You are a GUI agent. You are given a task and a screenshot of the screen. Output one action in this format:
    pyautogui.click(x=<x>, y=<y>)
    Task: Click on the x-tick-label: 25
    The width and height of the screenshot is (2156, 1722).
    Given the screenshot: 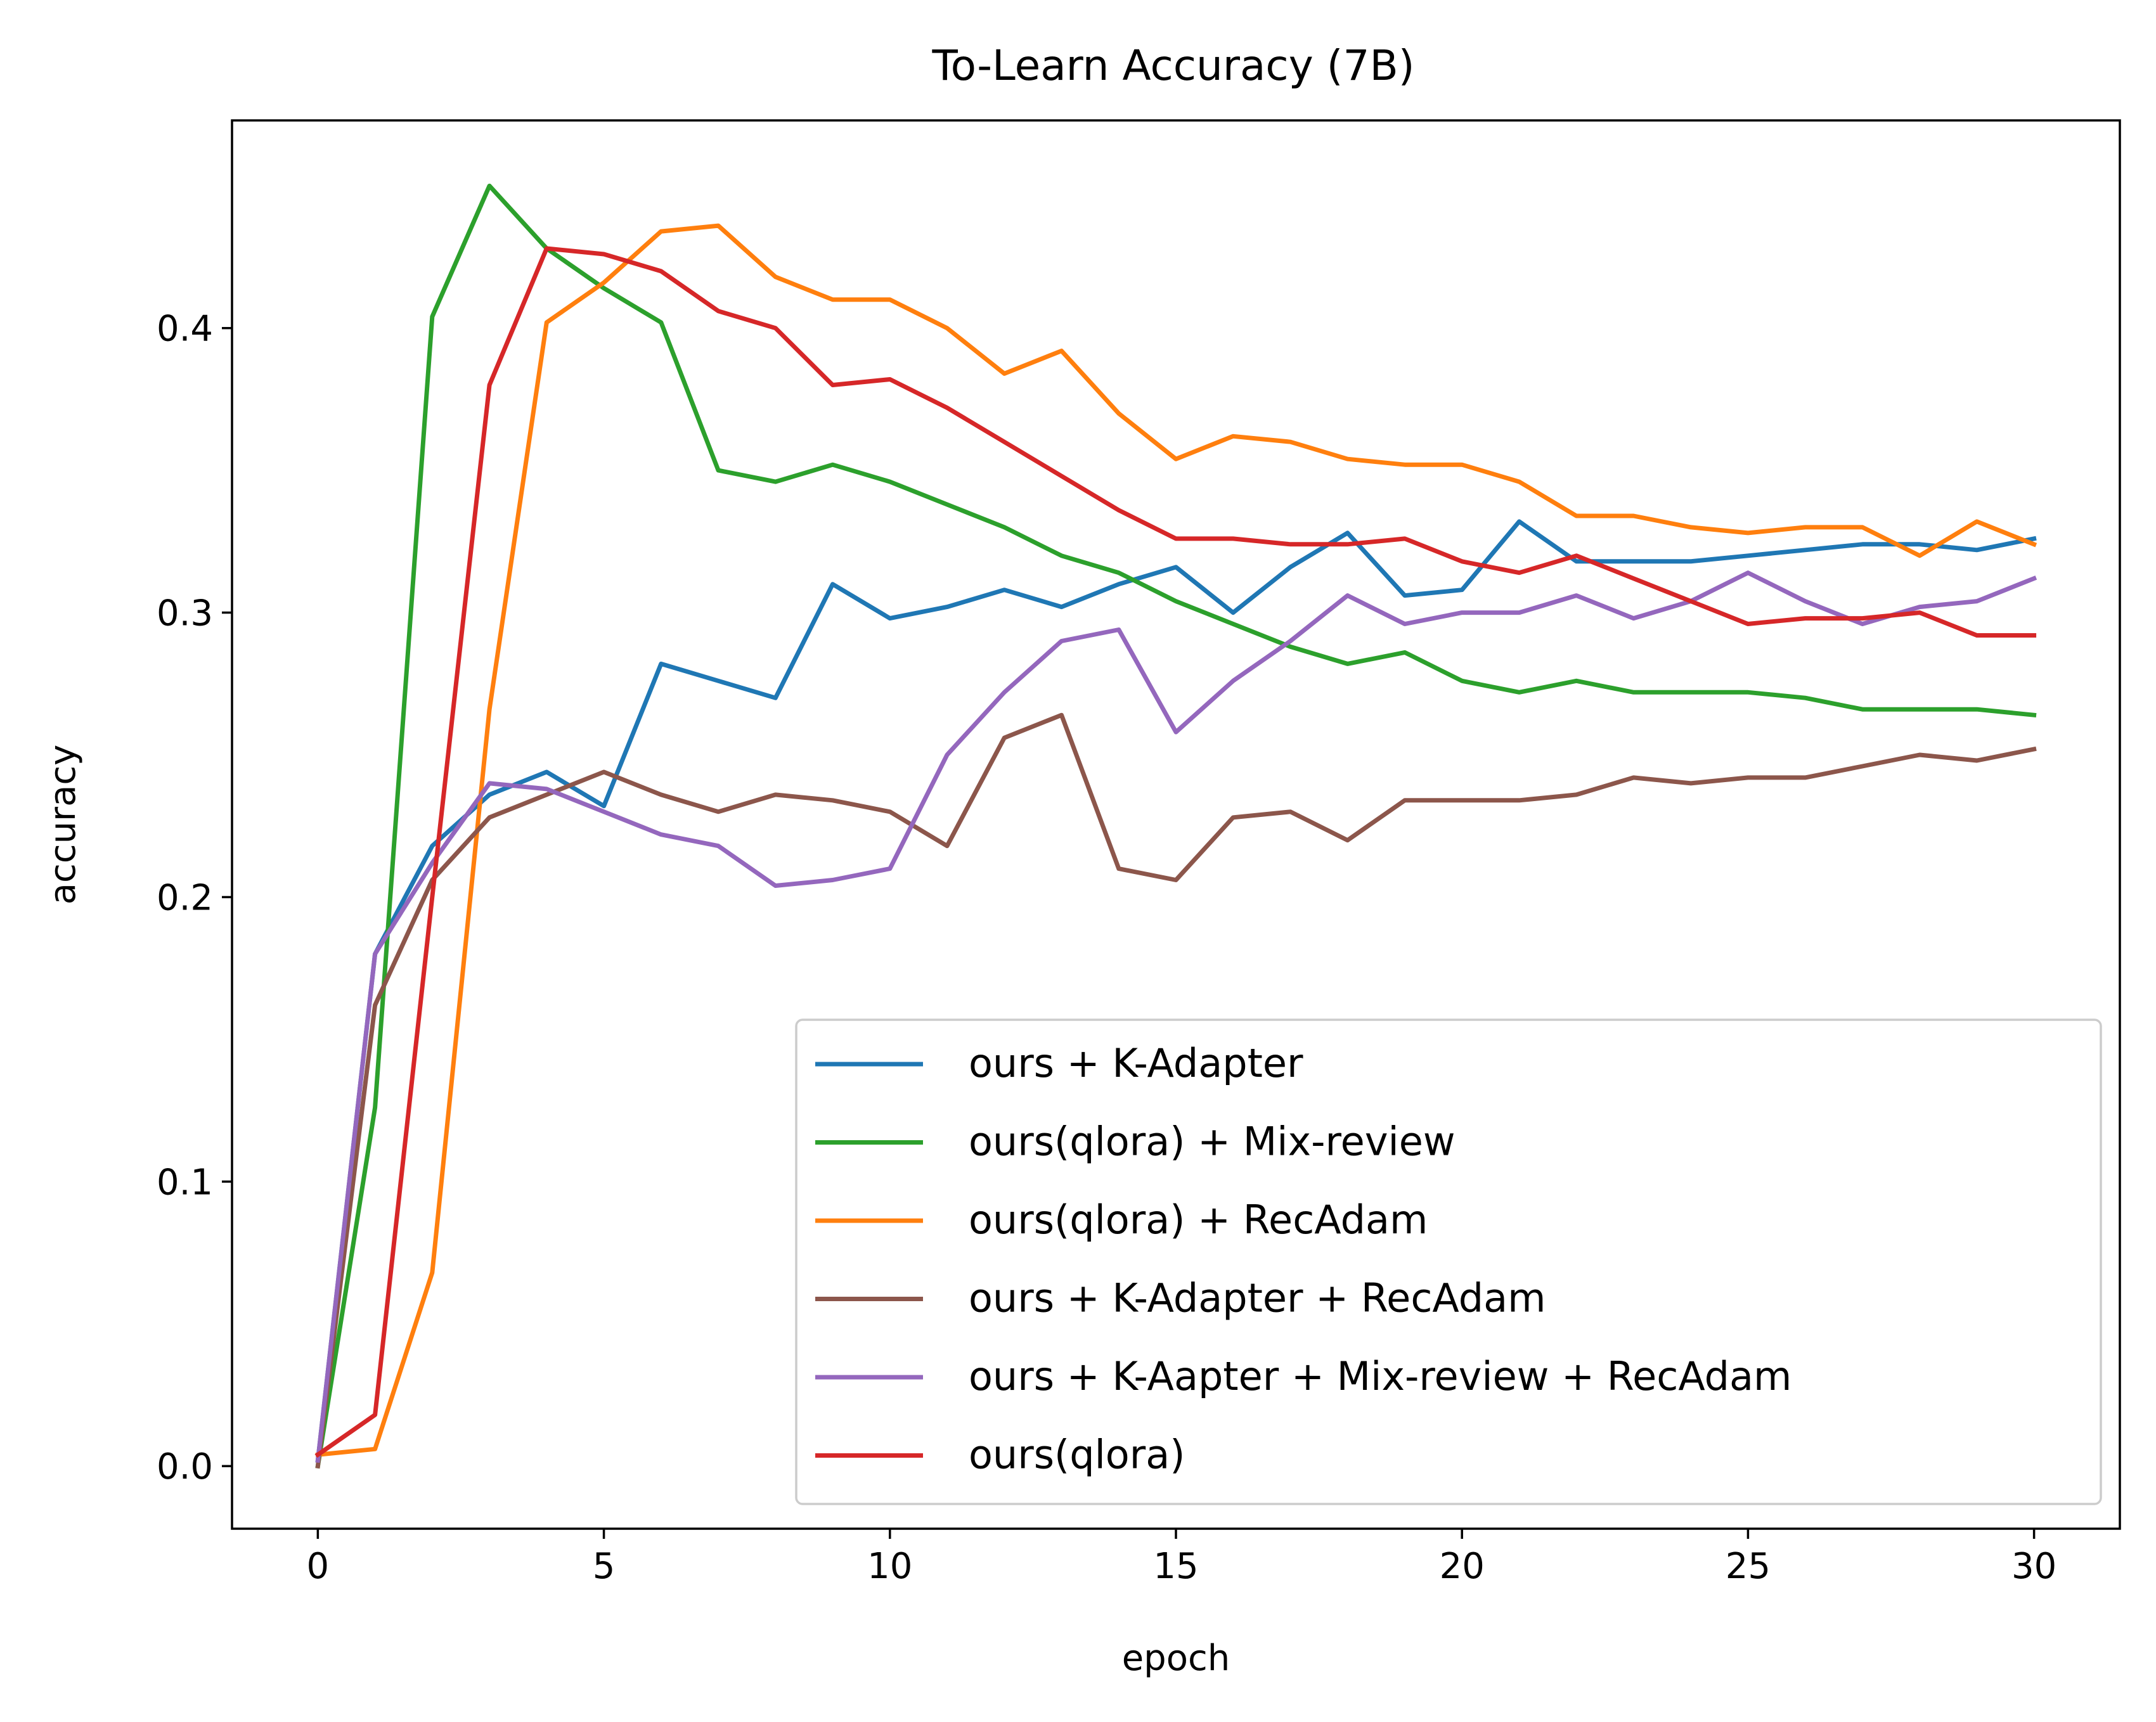 What is the action you would take?
    pyautogui.click(x=1749, y=1566)
    